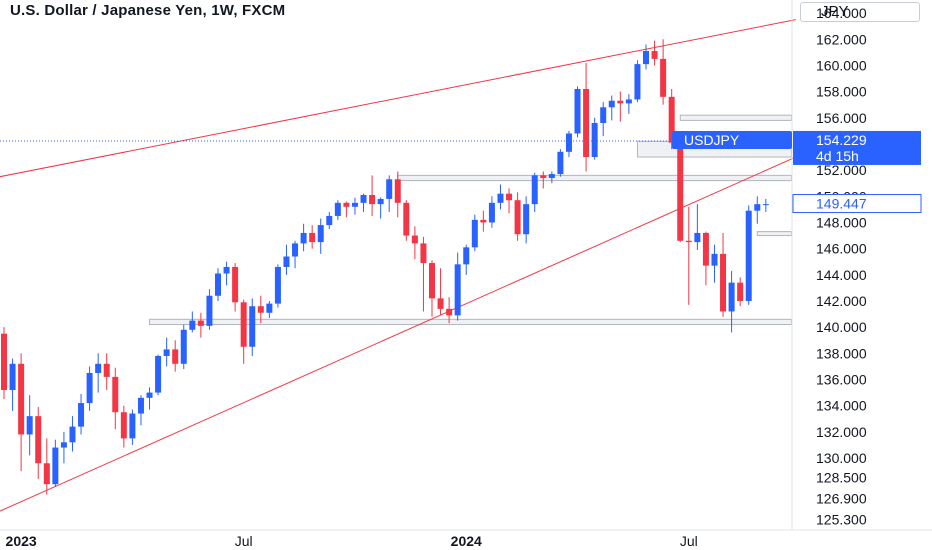 This screenshot has height=550, width=932. What do you see at coordinates (796, 147) in the screenshot?
I see `symbol-price-label: USDJPY 154.229 4d 15h` at bounding box center [796, 147].